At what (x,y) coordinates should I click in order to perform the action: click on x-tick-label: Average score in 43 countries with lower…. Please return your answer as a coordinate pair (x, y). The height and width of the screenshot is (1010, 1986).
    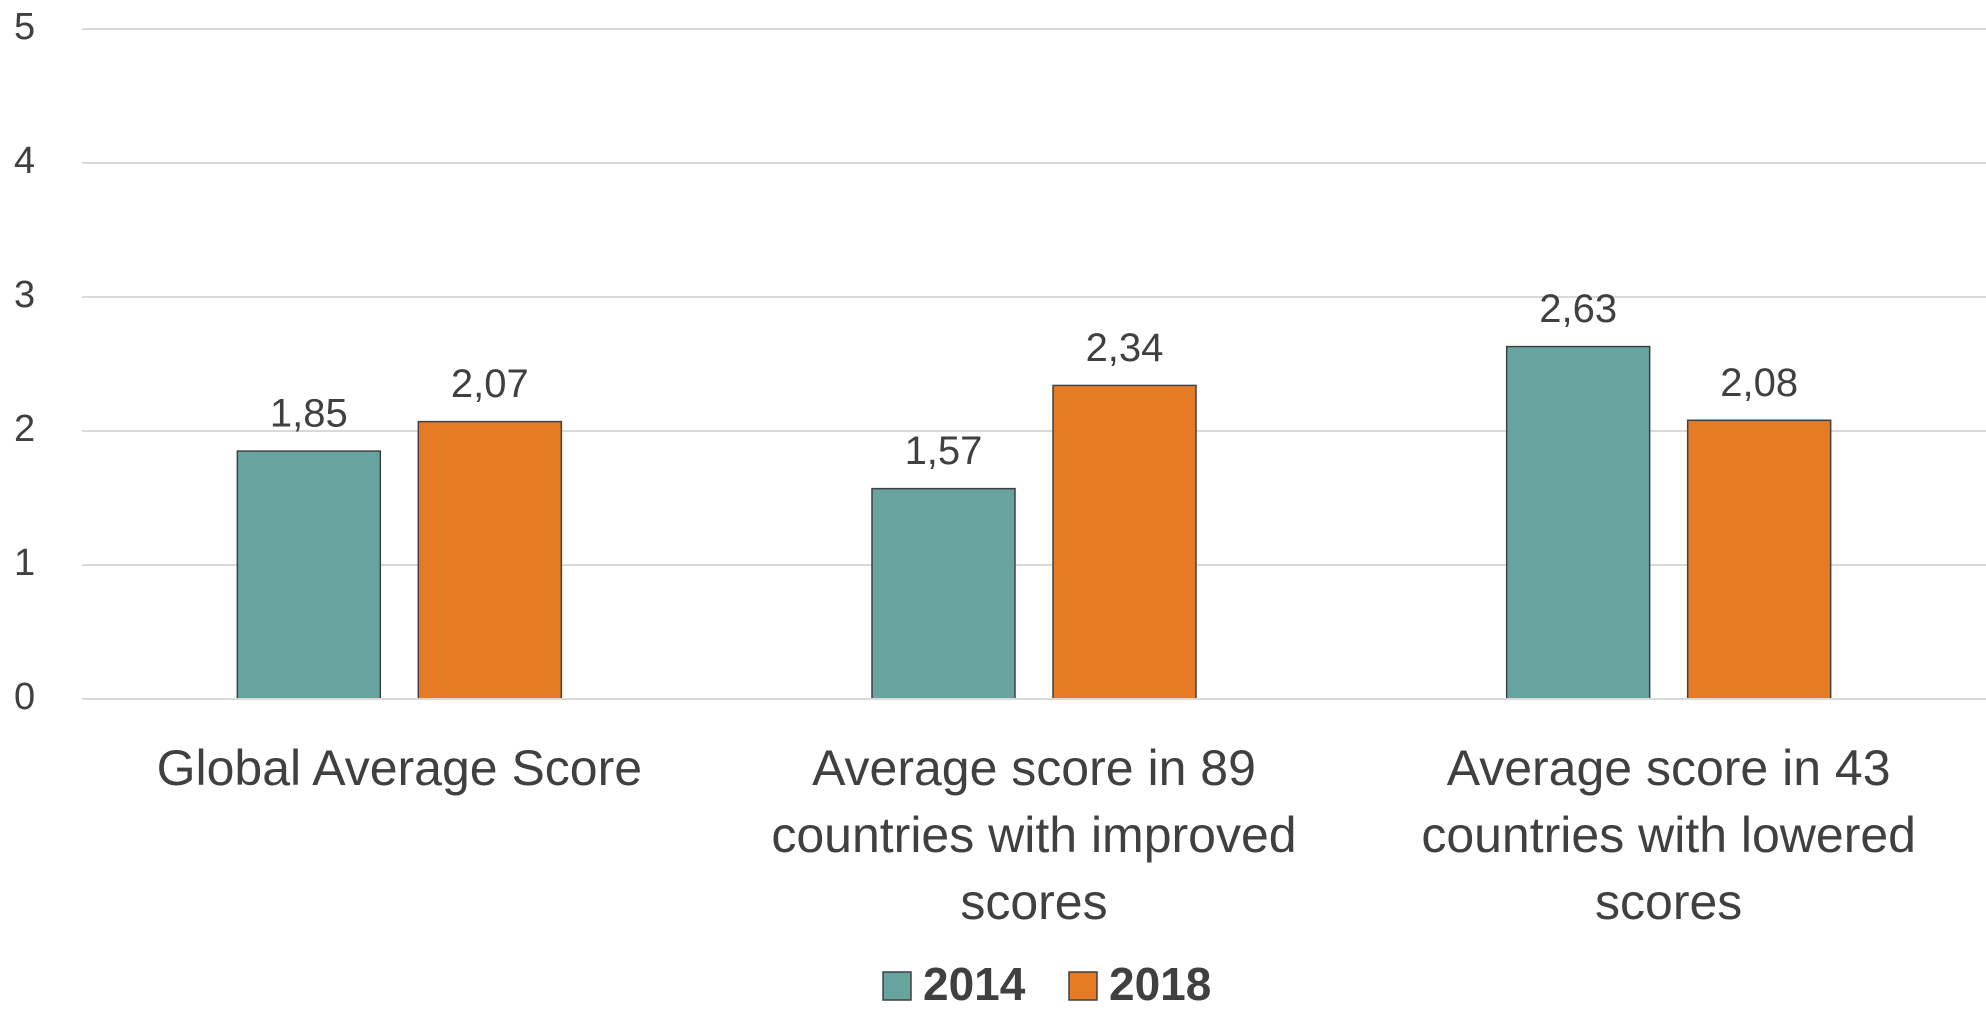
    Looking at the image, I should click on (1668, 835).